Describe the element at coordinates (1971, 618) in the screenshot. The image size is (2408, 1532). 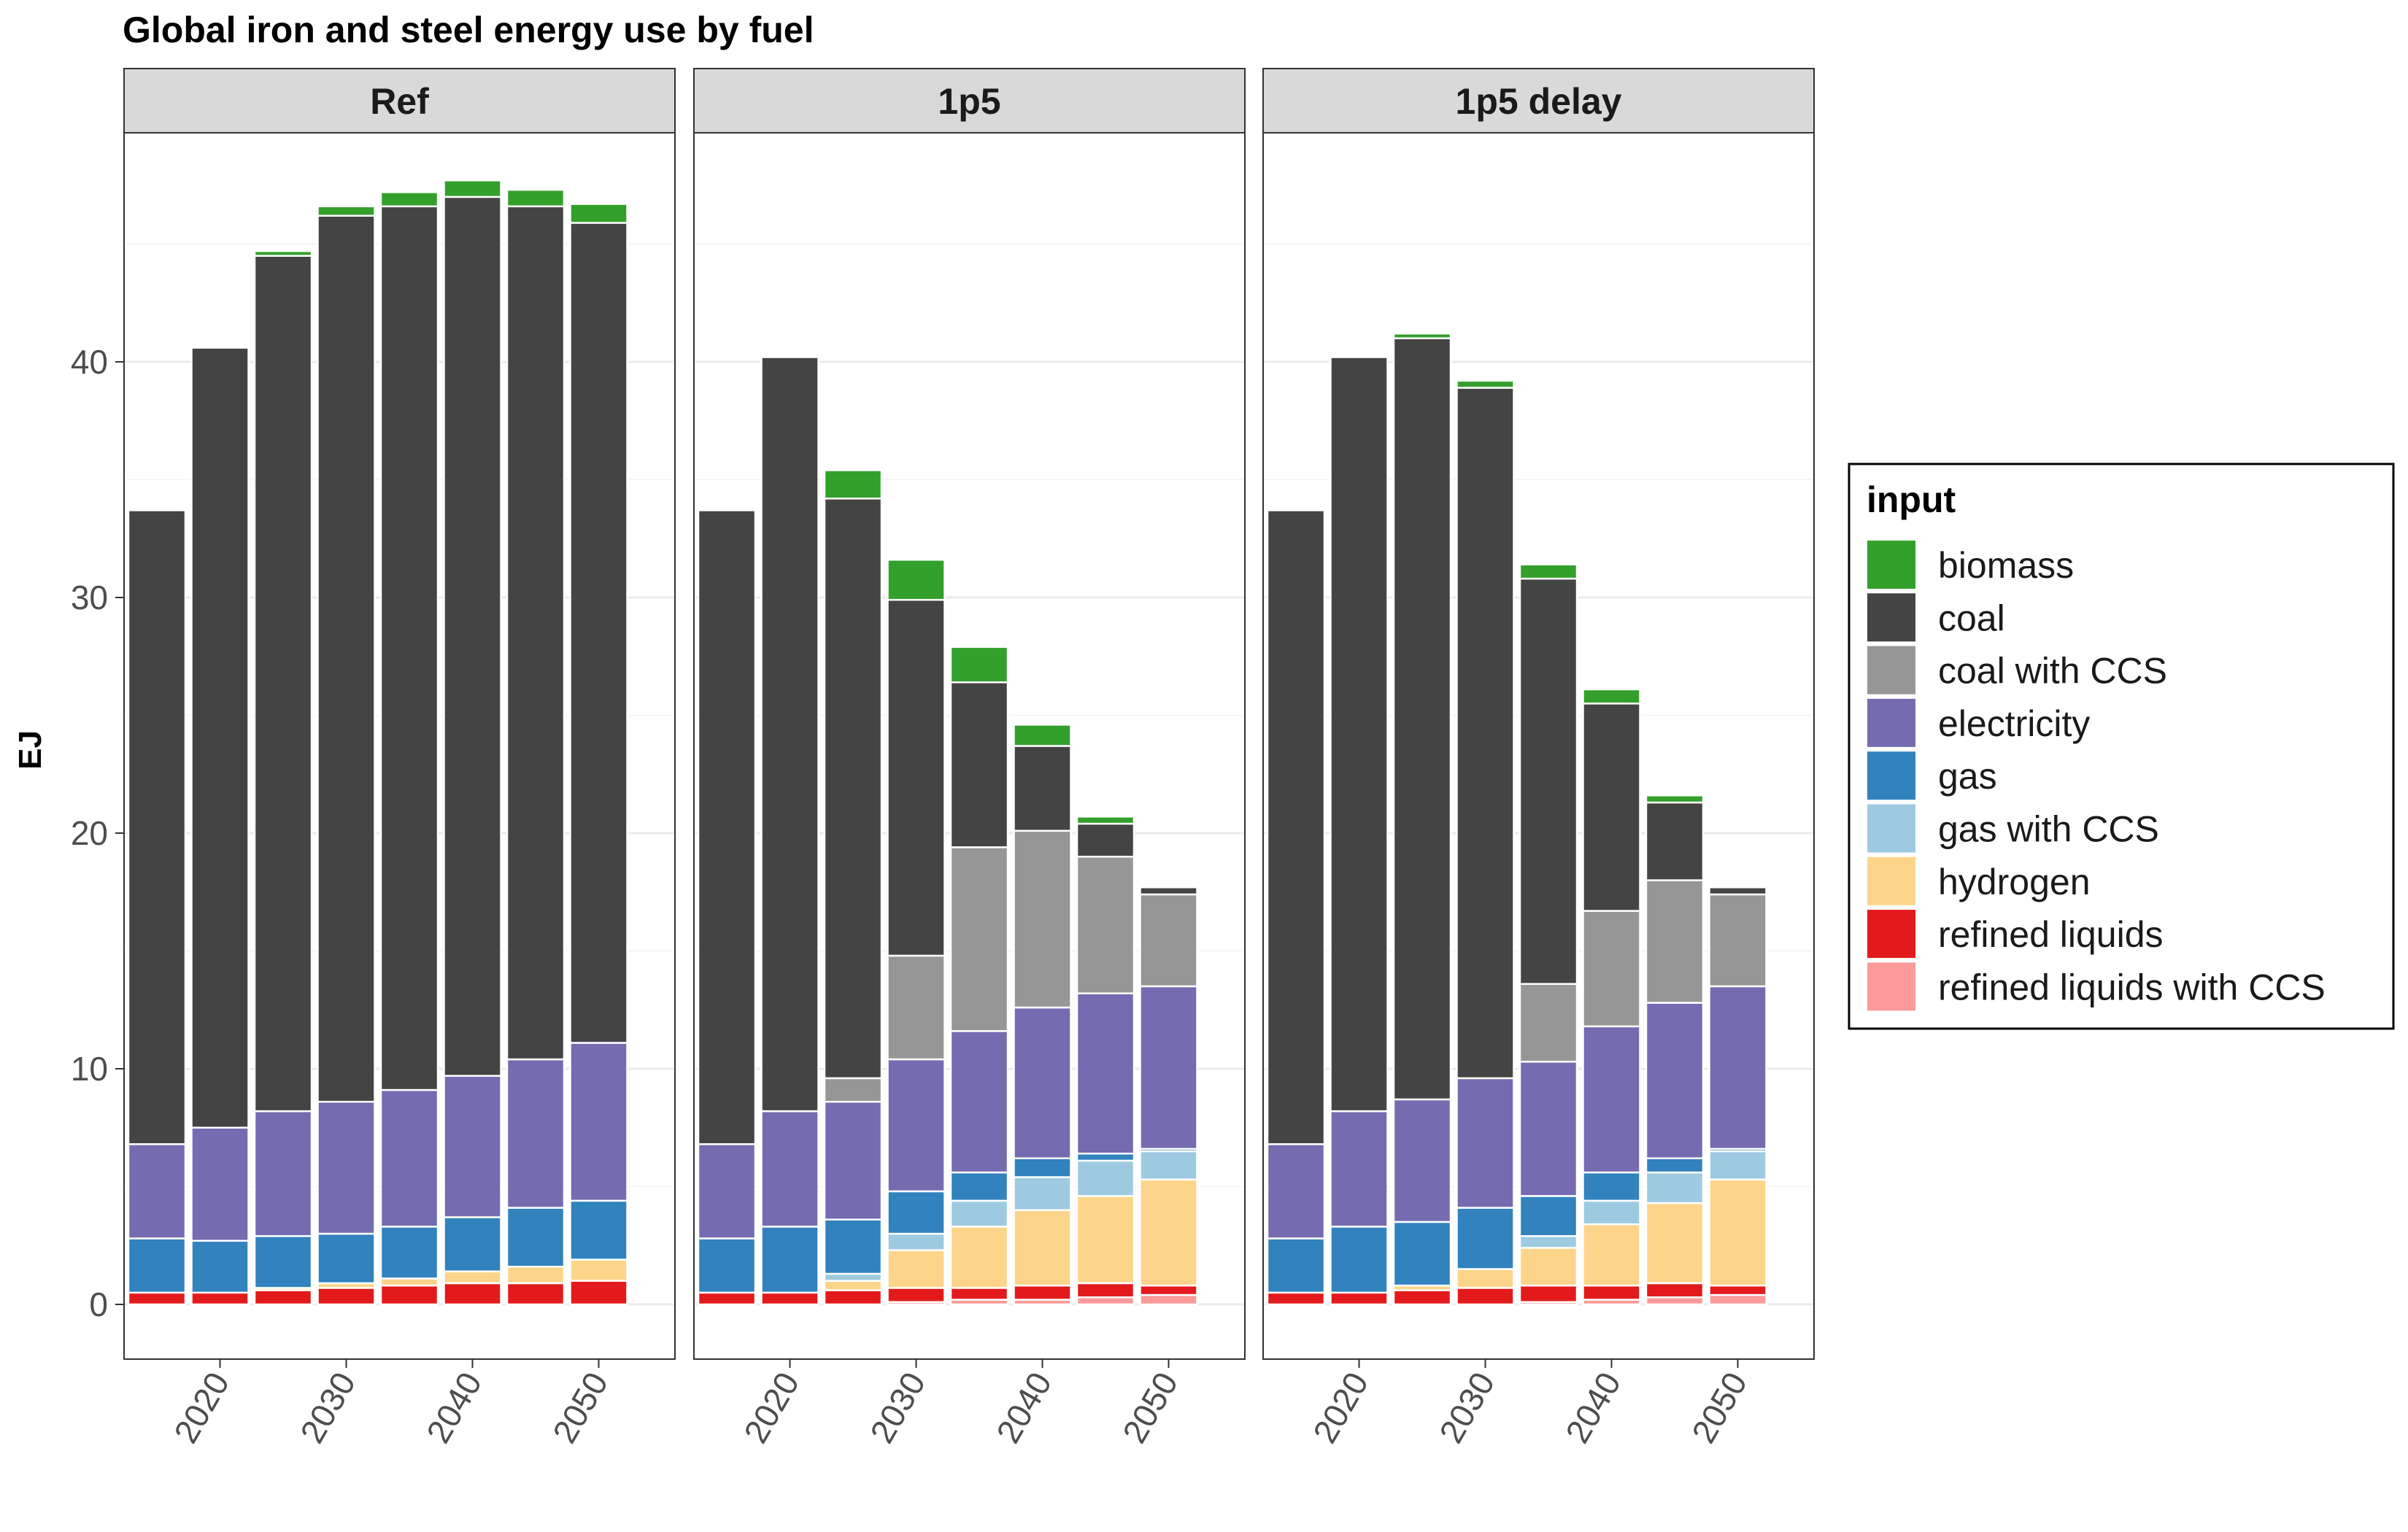
I see `legend-label: coal` at that location.